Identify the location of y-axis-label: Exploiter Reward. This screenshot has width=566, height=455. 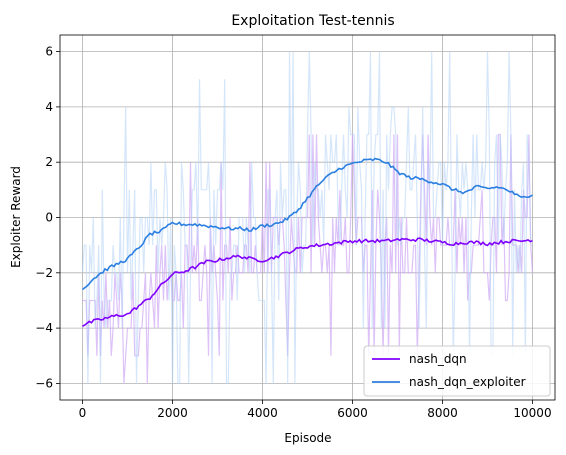
(16, 217).